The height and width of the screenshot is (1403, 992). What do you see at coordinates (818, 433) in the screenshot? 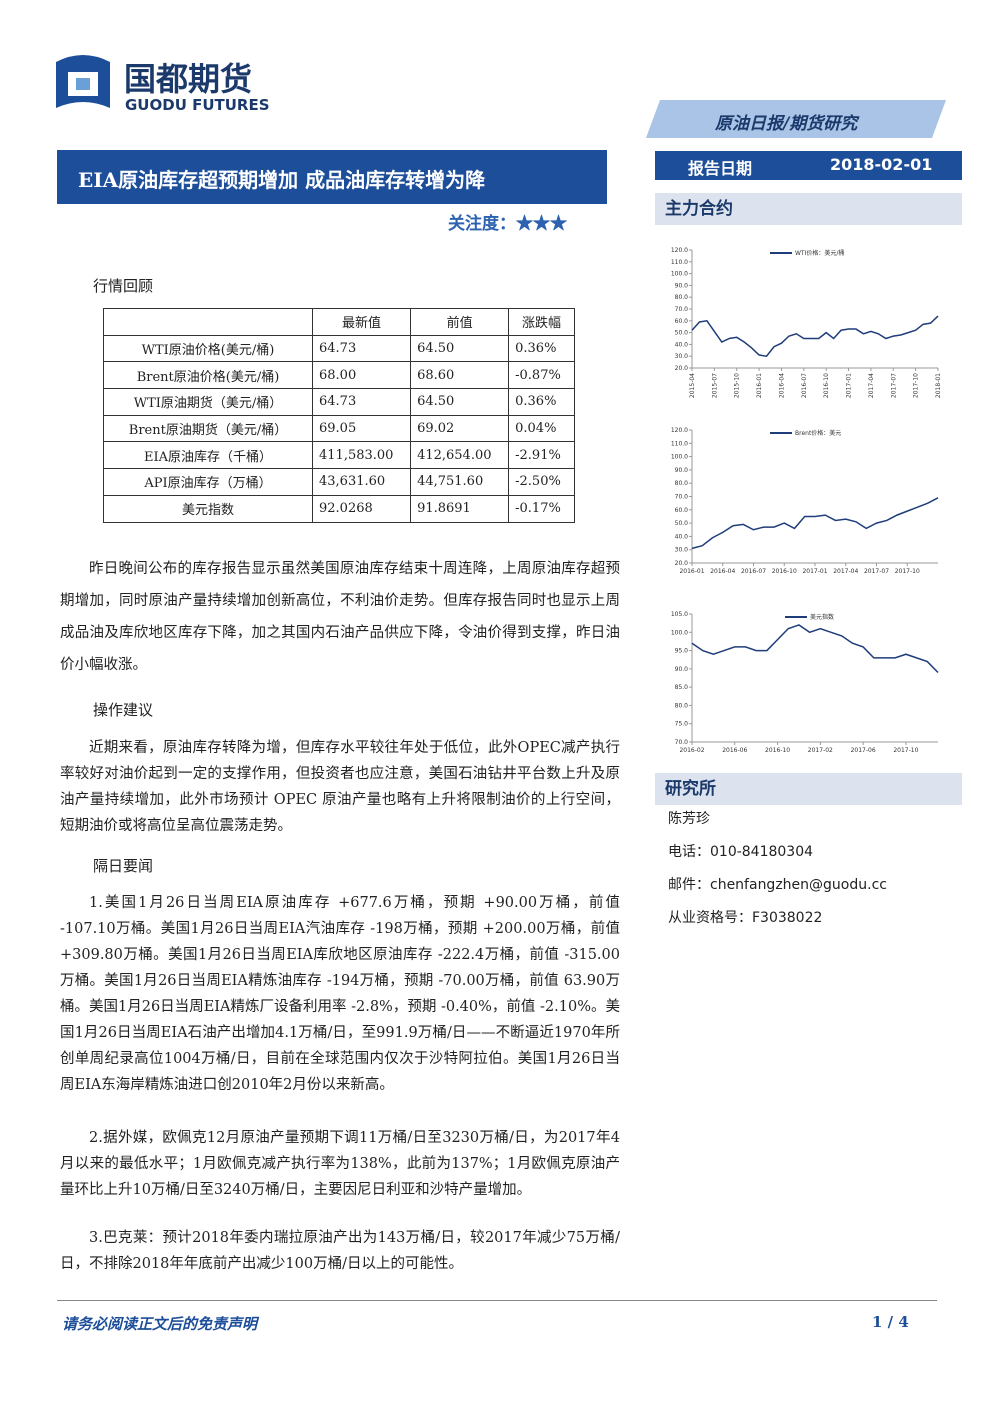
I see `legend-label: Brent价格：美元` at bounding box center [818, 433].